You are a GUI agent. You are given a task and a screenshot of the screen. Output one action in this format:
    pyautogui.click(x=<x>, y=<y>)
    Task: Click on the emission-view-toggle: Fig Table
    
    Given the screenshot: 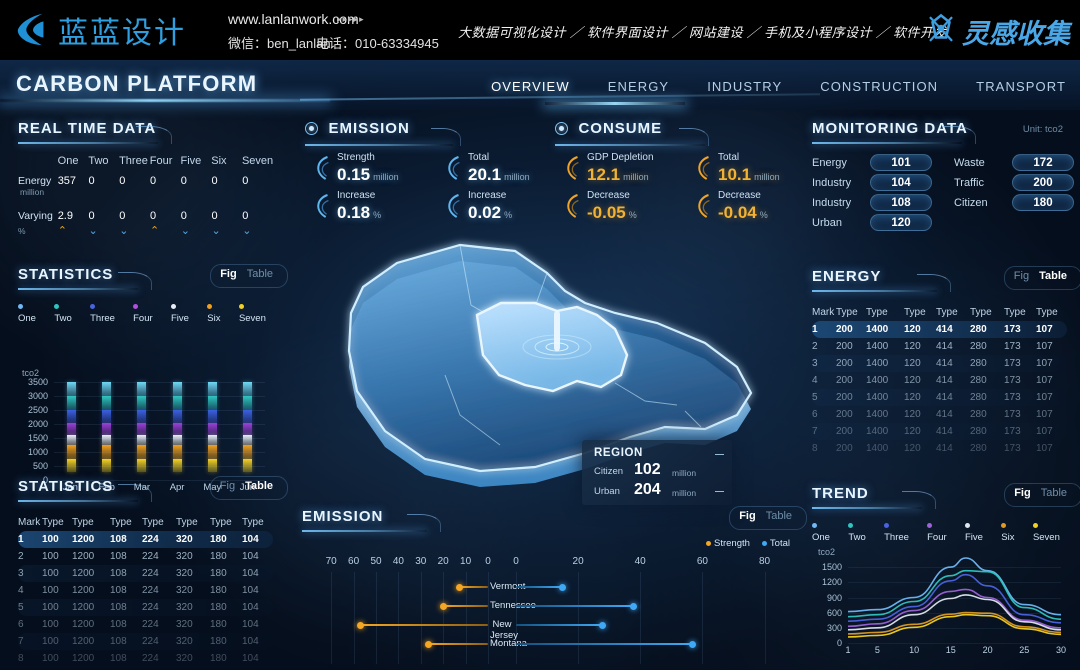 What is the action you would take?
    pyautogui.click(x=768, y=518)
    